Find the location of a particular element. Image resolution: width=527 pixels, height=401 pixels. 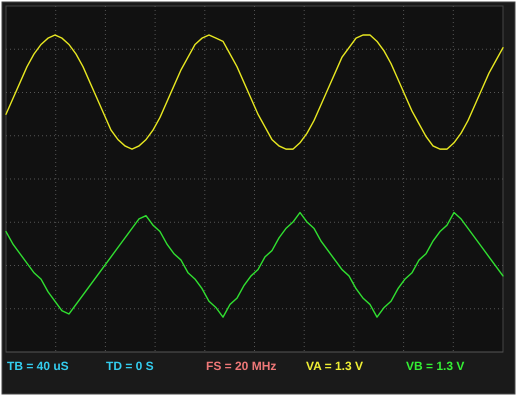

text: TD = 0 S is located at coordinates (130, 366).